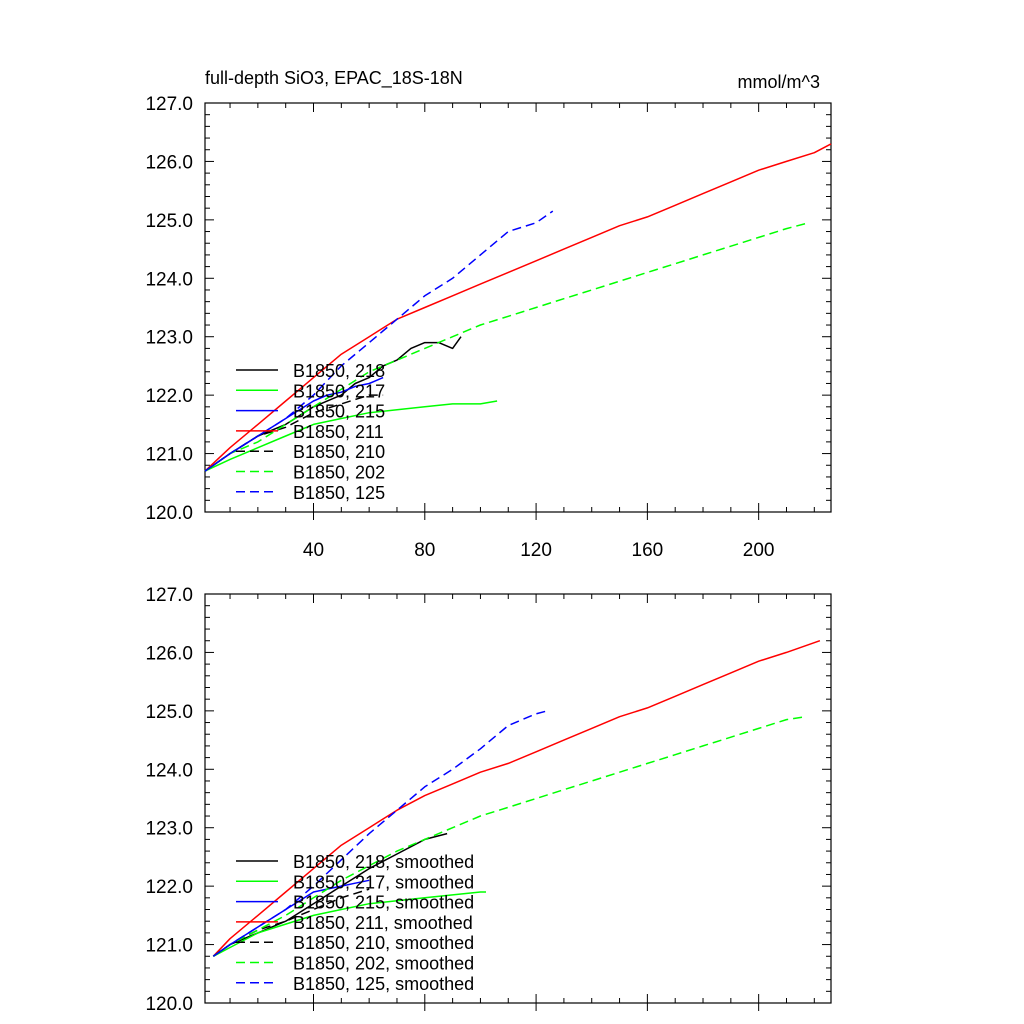 The width and height of the screenshot is (1024, 1024). What do you see at coordinates (338, 432) in the screenshot?
I see `legend-label: B1850, 211` at bounding box center [338, 432].